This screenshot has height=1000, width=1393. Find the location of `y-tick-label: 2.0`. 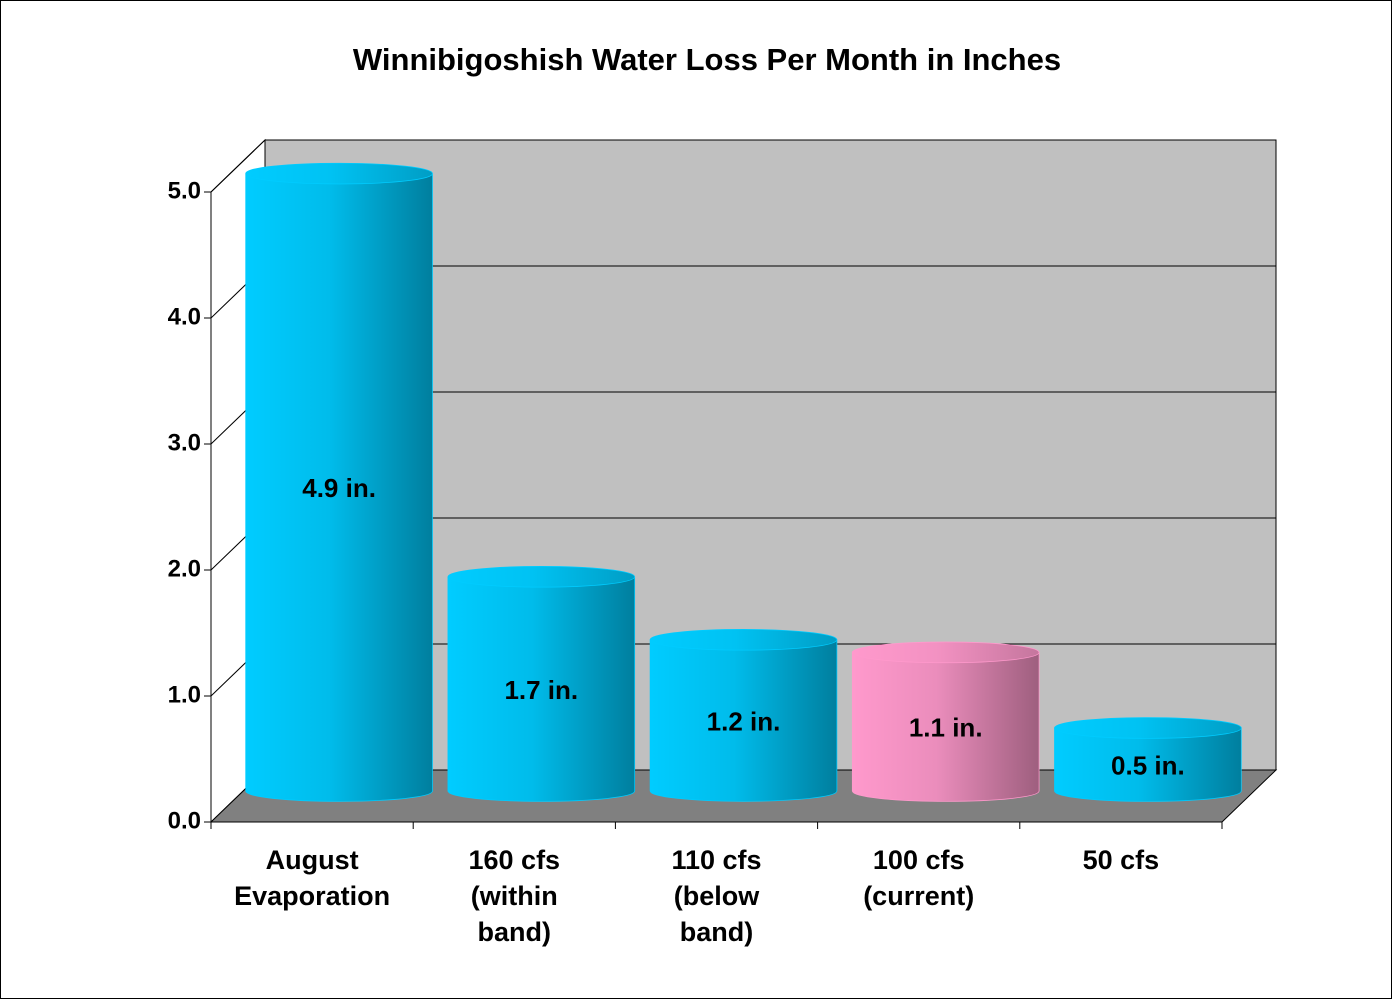

y-tick-label: 2.0 is located at coordinates (184, 568).